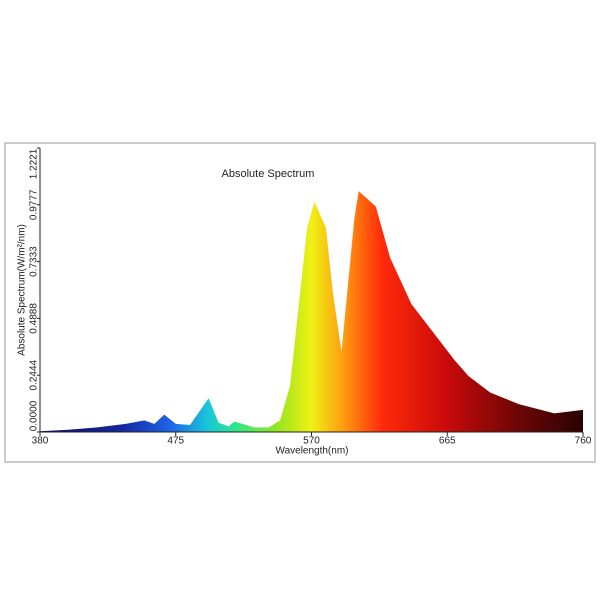  Describe the element at coordinates (268, 174) in the screenshot. I see `chart-title: Absolute Spectrum` at that location.